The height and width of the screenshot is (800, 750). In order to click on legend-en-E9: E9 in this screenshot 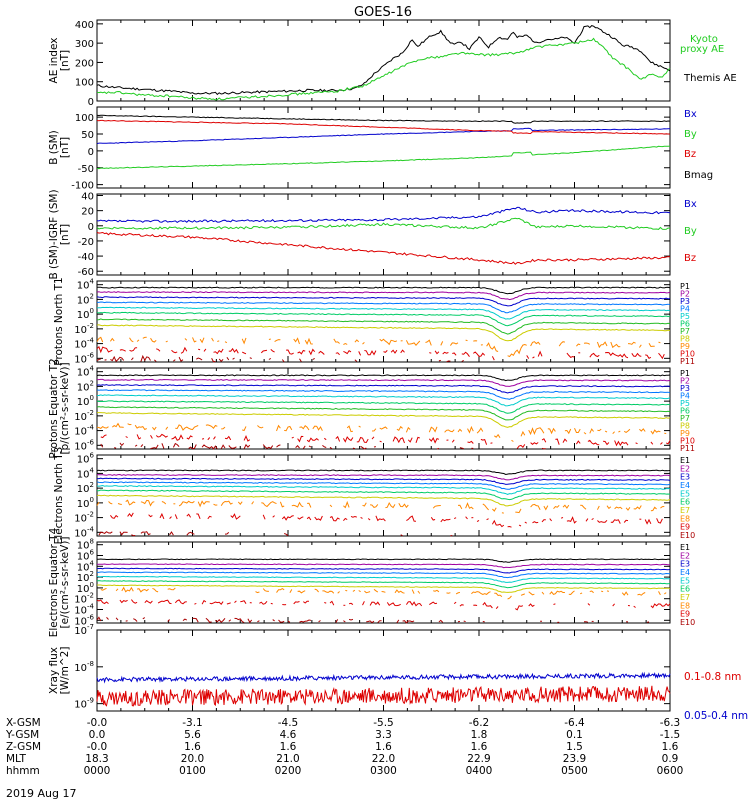, I will do `click(685, 527)`.